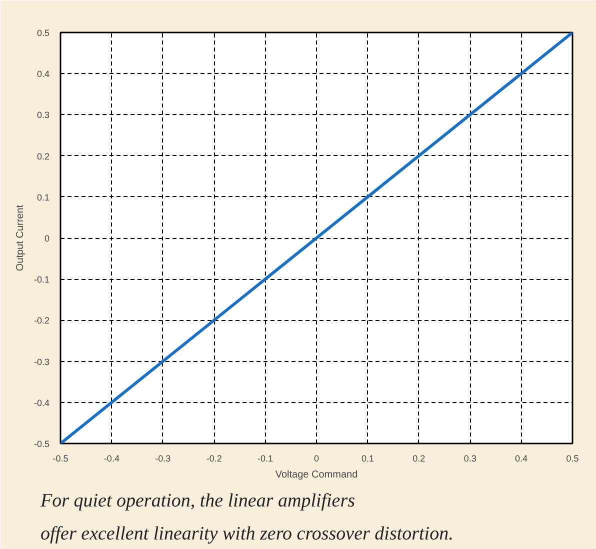 Image resolution: width=596 pixels, height=549 pixels. Describe the element at coordinates (470, 459) in the screenshot. I see `x-tick-label: 0.3` at that location.